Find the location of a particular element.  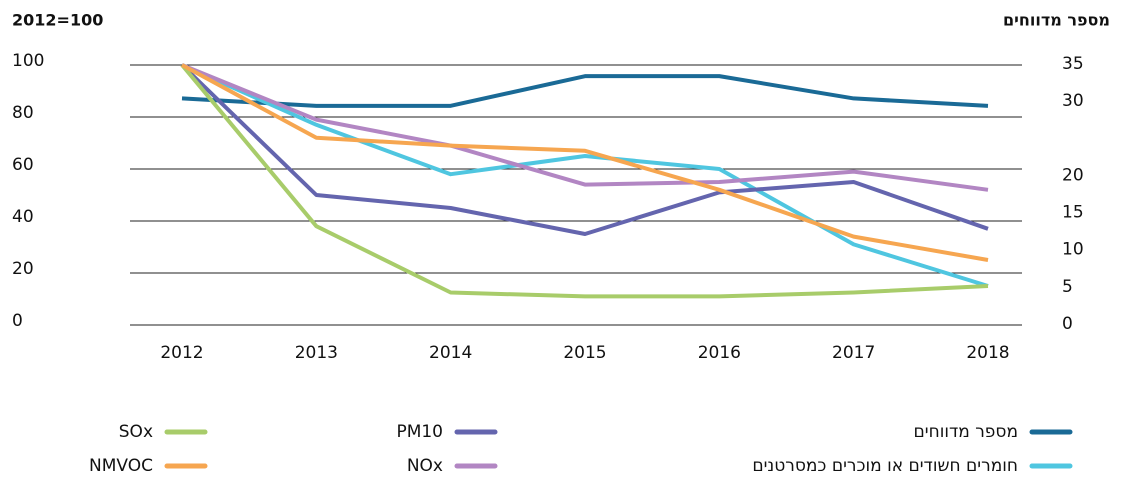

legend-label: SOx is located at coordinates (136, 432).